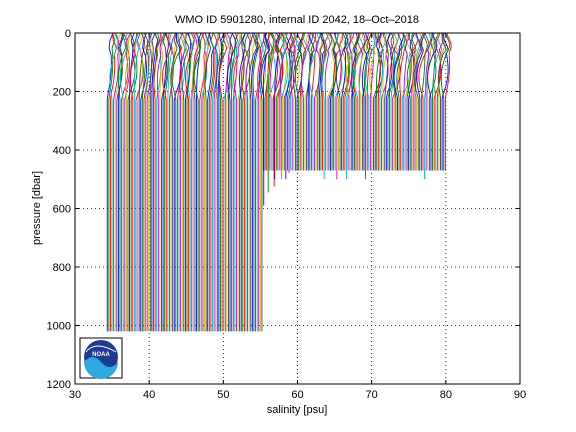  I want to click on x-tick-label: 80, so click(446, 395).